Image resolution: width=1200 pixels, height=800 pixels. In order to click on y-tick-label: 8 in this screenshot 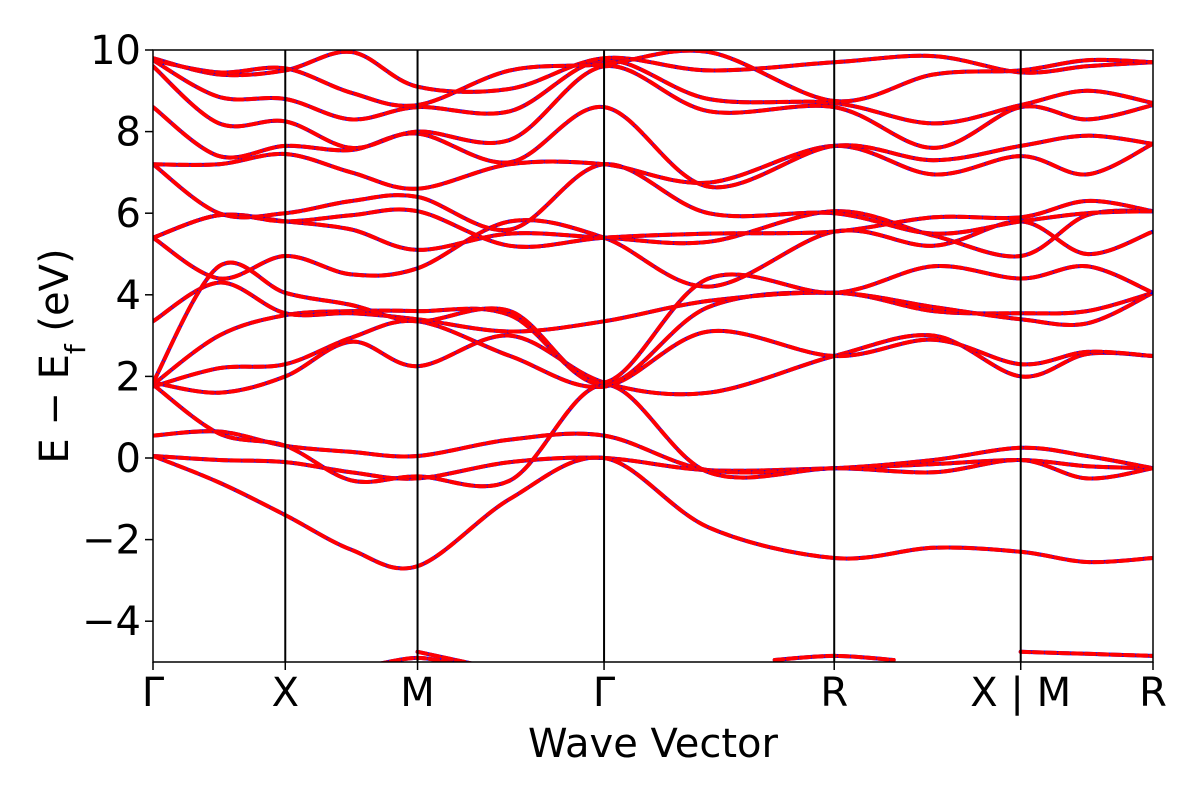, I will do `click(128, 133)`.